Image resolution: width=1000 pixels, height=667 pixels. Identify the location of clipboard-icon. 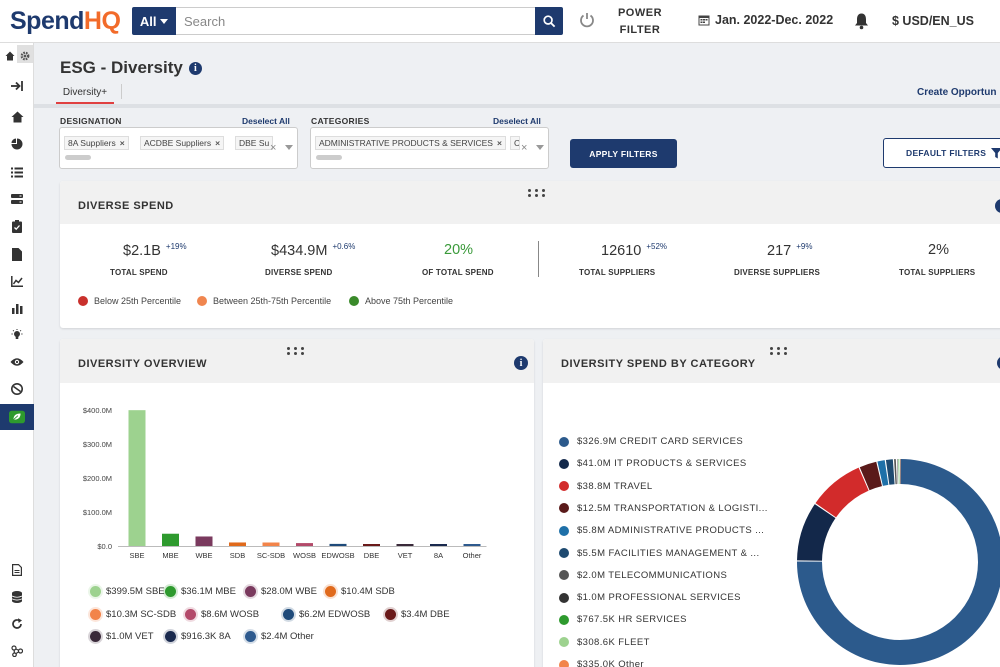
(17, 226).